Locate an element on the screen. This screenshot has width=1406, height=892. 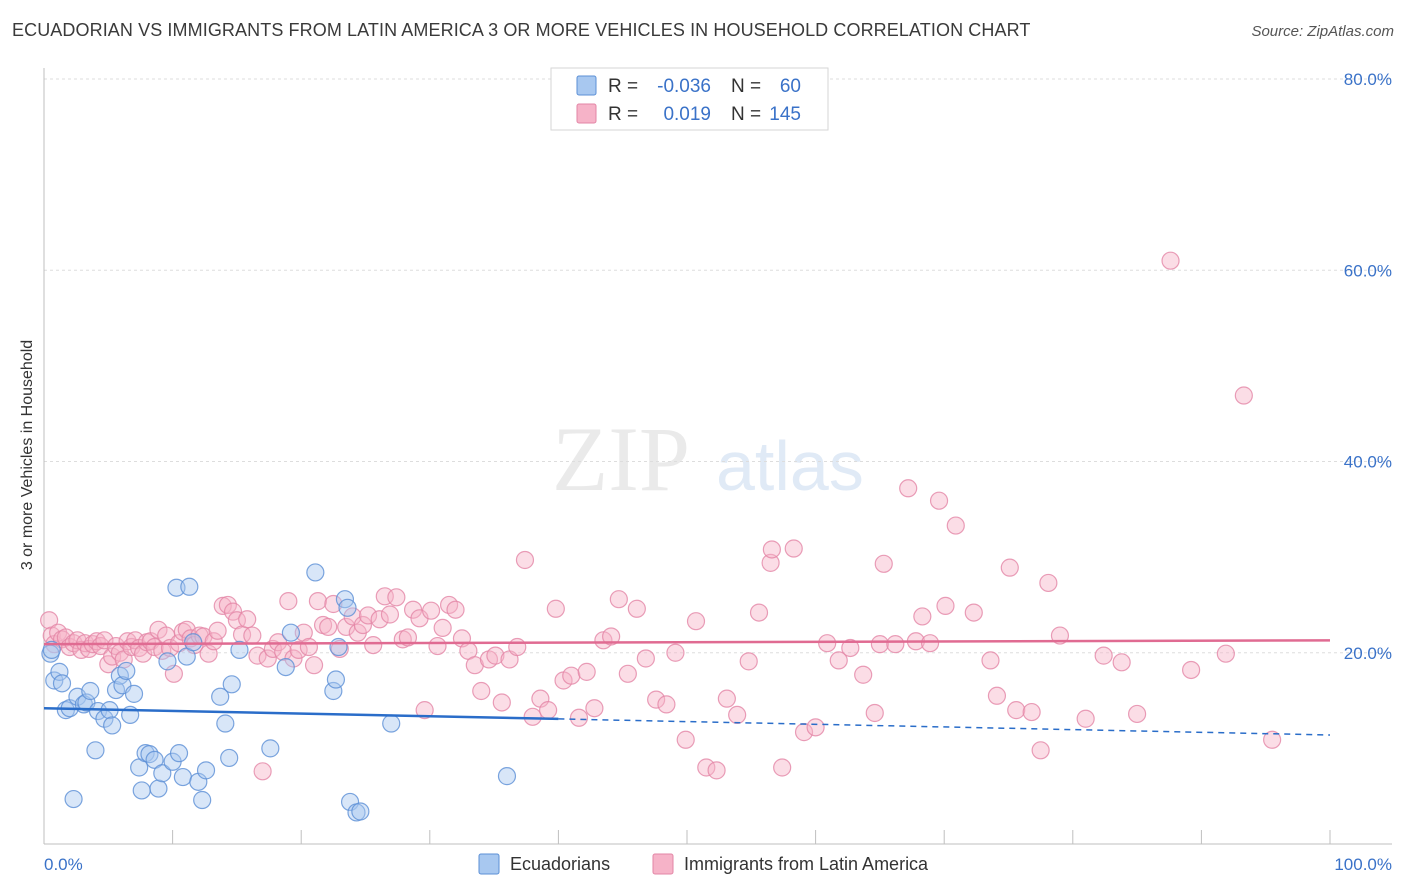
watermark-zip: ZIP is located at coordinates (621, 459).